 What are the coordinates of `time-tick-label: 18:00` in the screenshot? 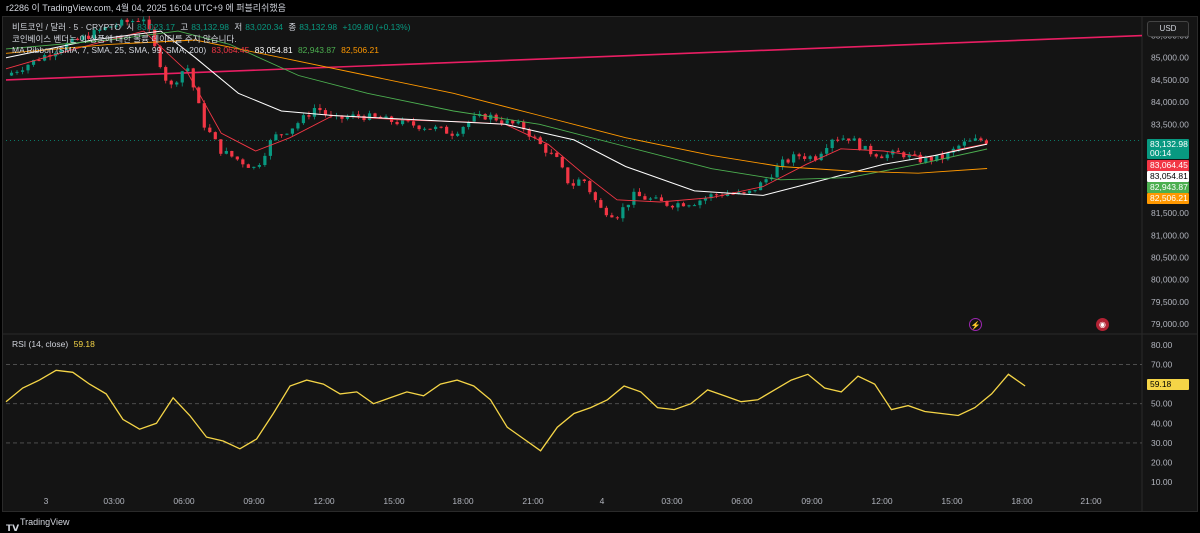 It's located at (463, 501).